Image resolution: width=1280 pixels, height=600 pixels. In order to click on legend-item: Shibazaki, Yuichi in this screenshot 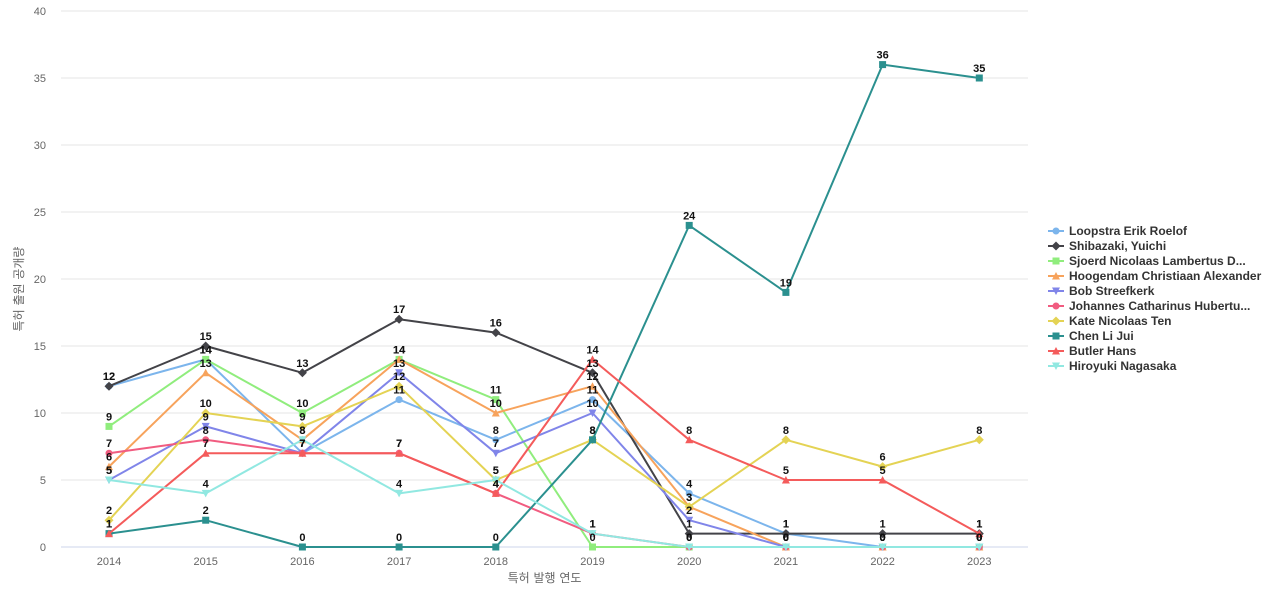, I will do `click(1107, 246)`.